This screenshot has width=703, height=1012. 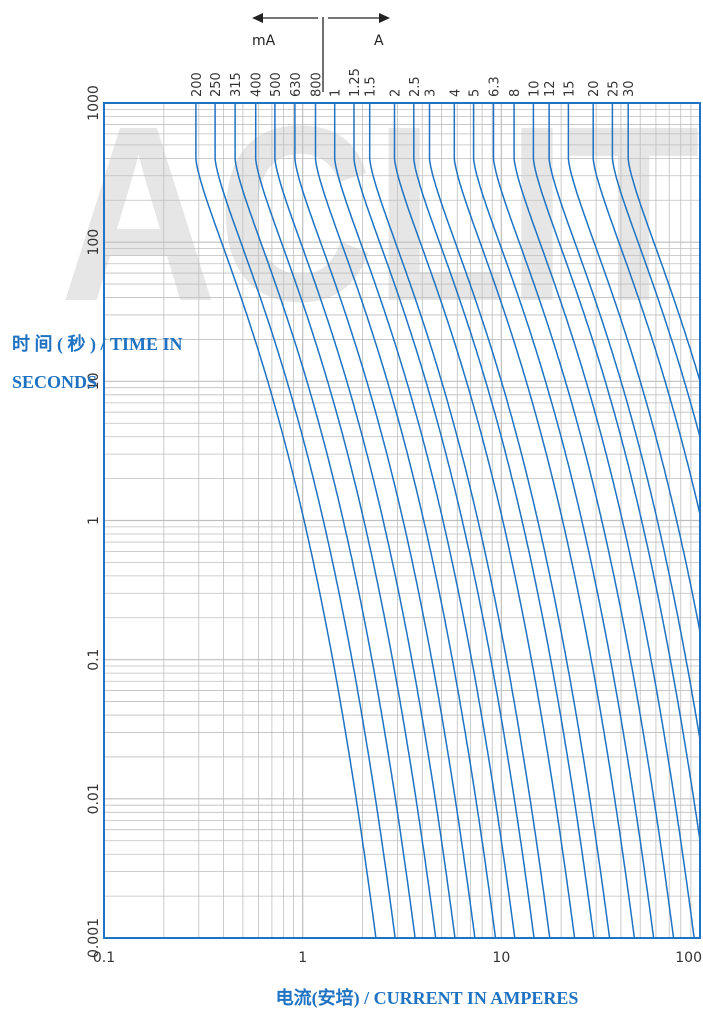 I want to click on y-tick-label: 0.1, so click(x=94, y=660).